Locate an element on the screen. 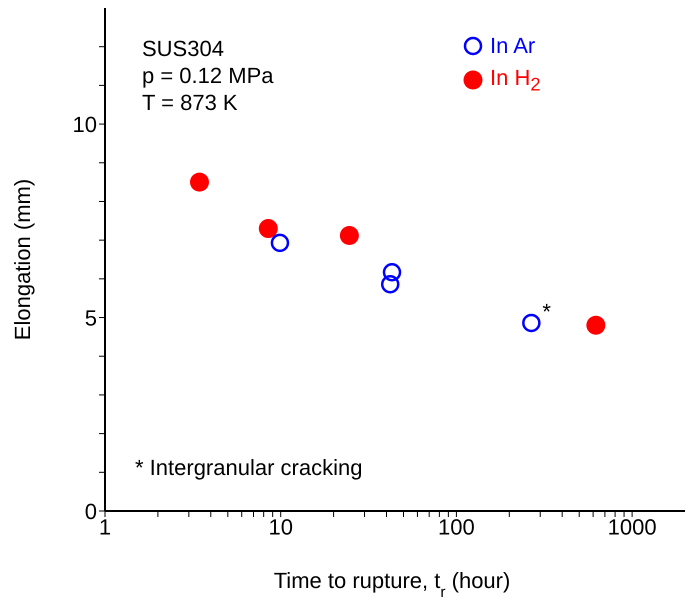  y-tick-label: 0 is located at coordinates (90, 511).